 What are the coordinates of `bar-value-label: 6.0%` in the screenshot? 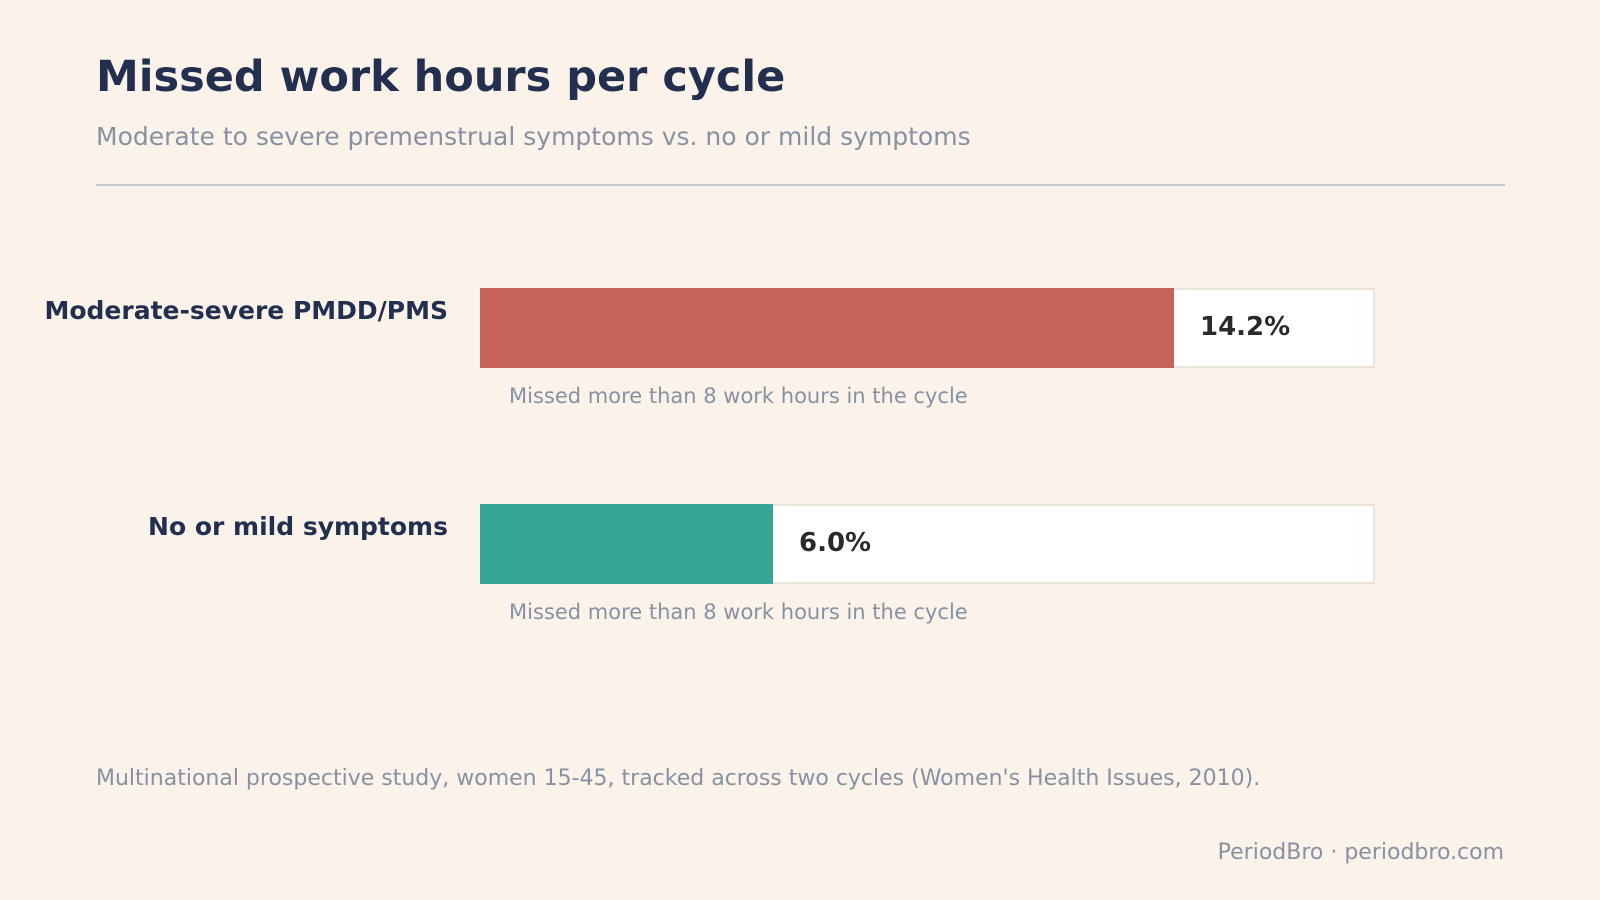 It's located at (835, 543).